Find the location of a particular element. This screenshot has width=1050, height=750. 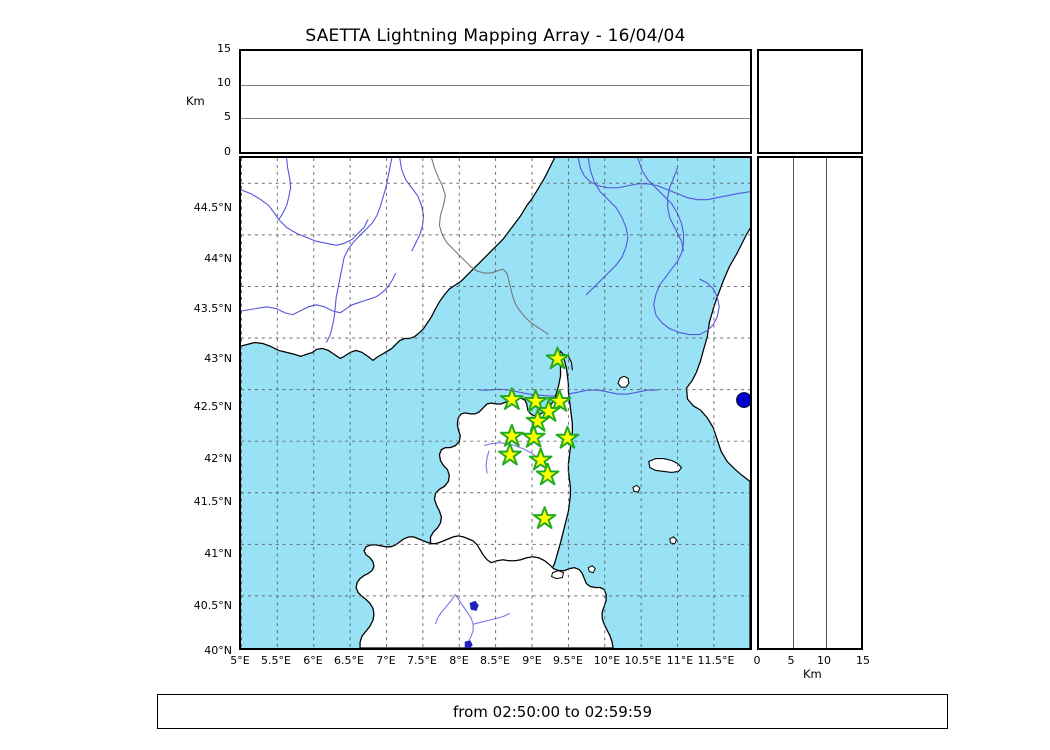

lat-tick-44.5: 44.5°N is located at coordinates (212, 207).